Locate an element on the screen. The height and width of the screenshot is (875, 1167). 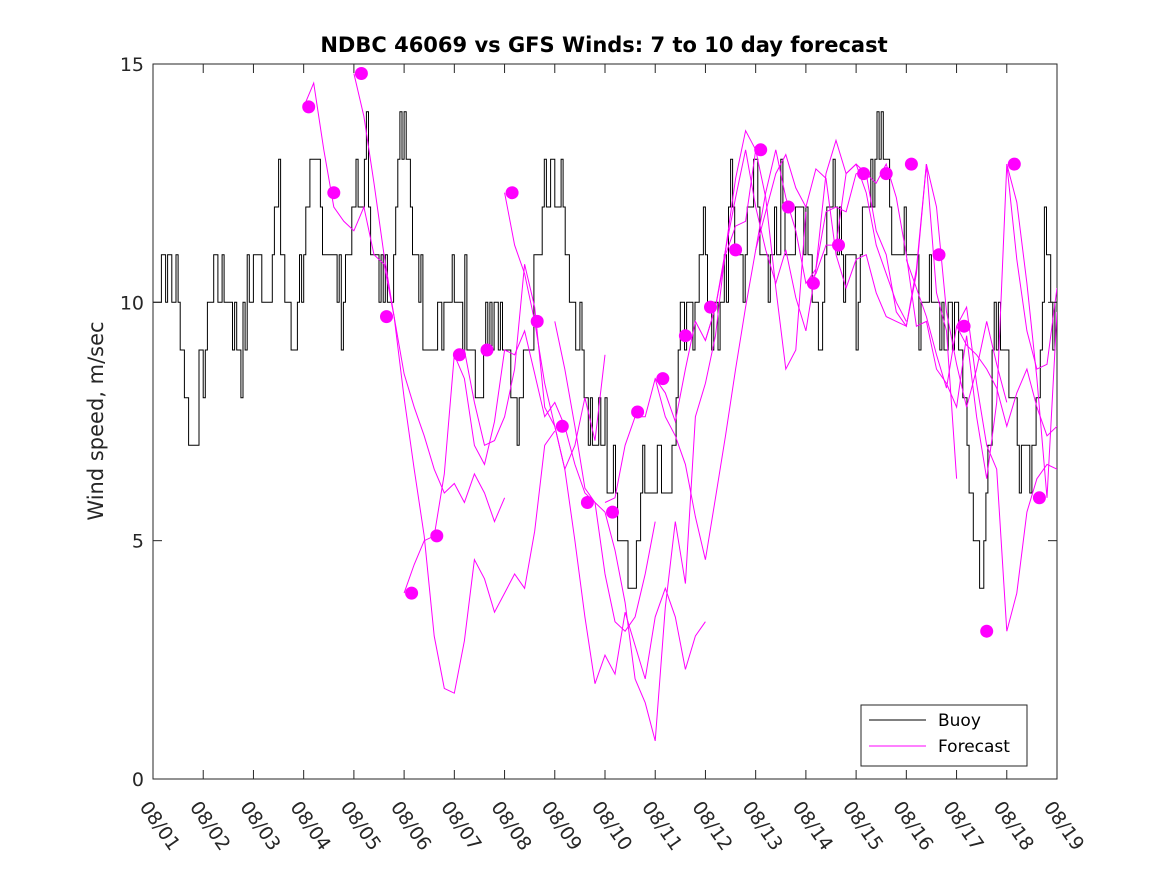
legend-box is located at coordinates (944, 735).